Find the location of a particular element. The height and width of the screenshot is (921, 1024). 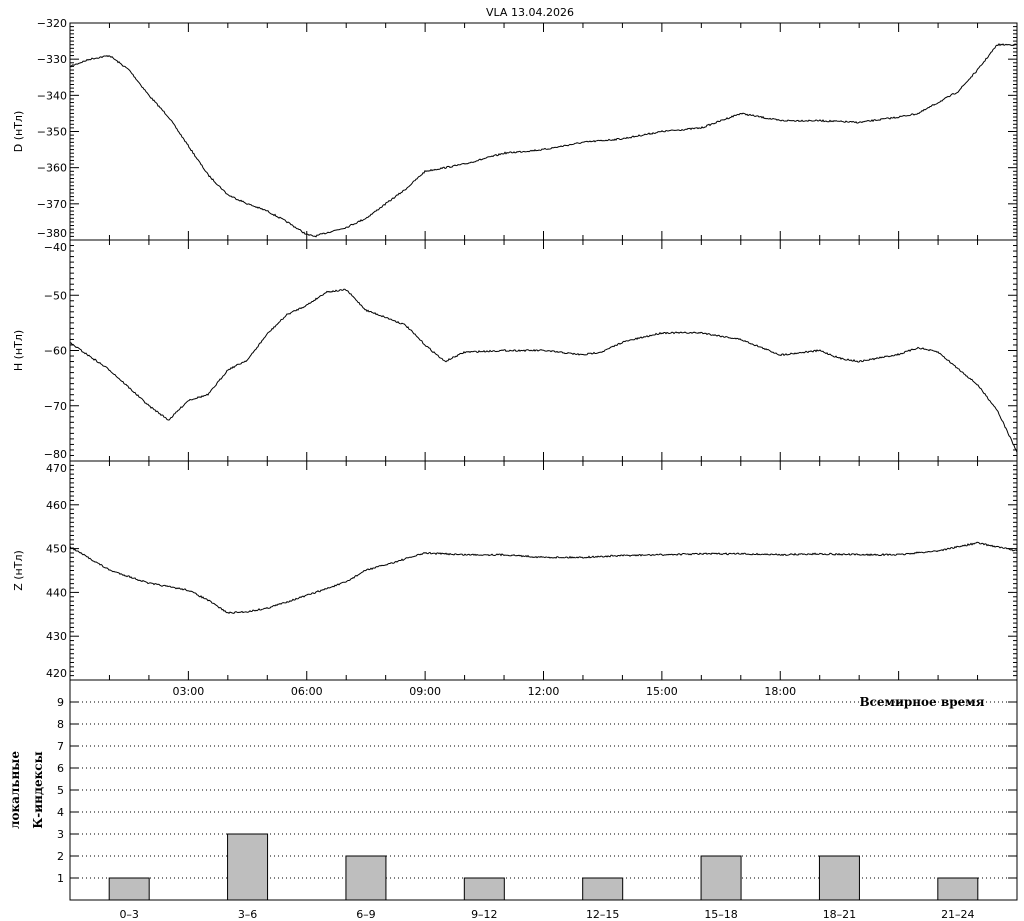

y-tick-label: 6 is located at coordinates (60, 768).